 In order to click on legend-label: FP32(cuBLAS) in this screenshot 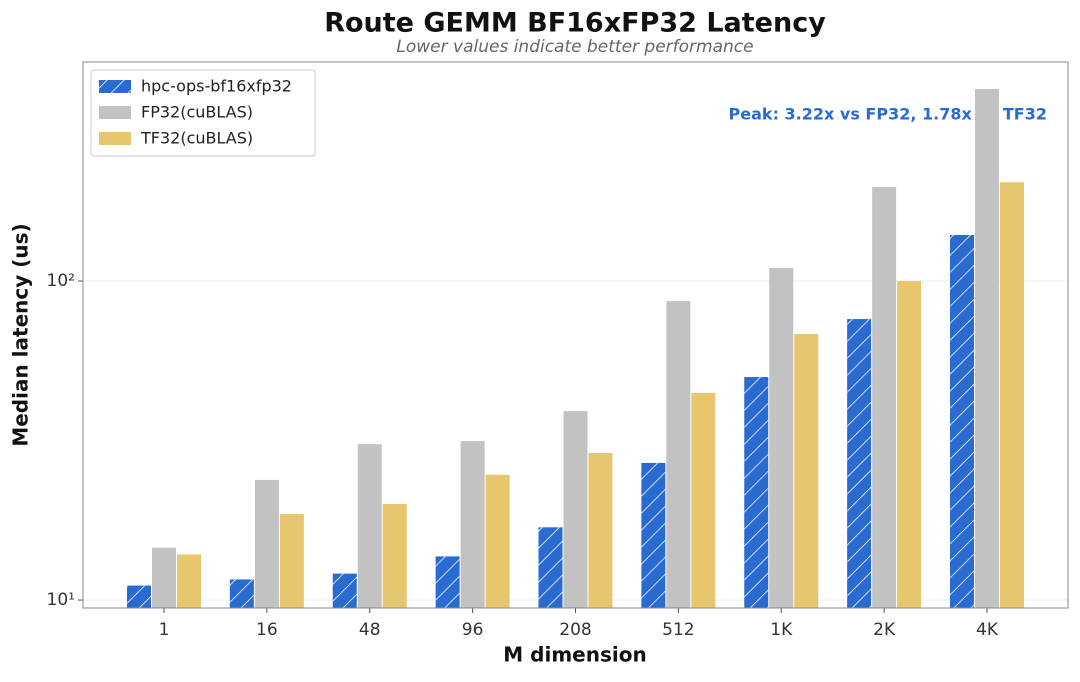, I will do `click(197, 112)`.